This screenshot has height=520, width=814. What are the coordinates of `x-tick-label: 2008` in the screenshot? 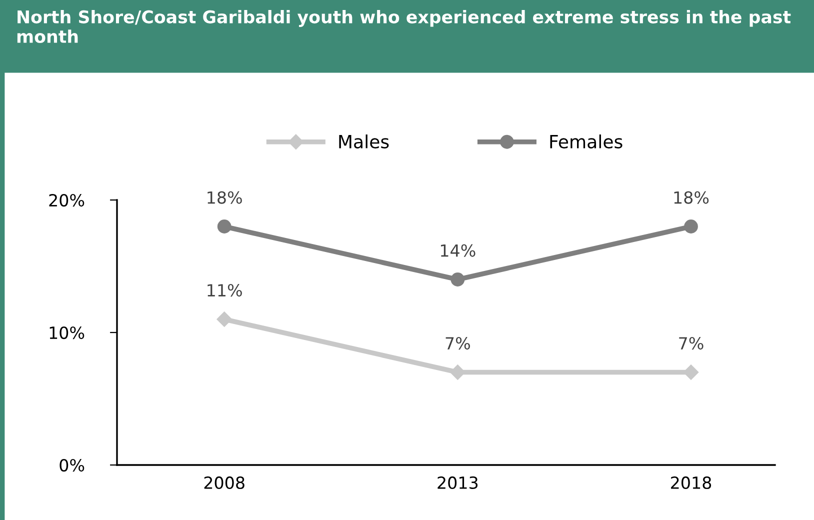 It's located at (224, 483).